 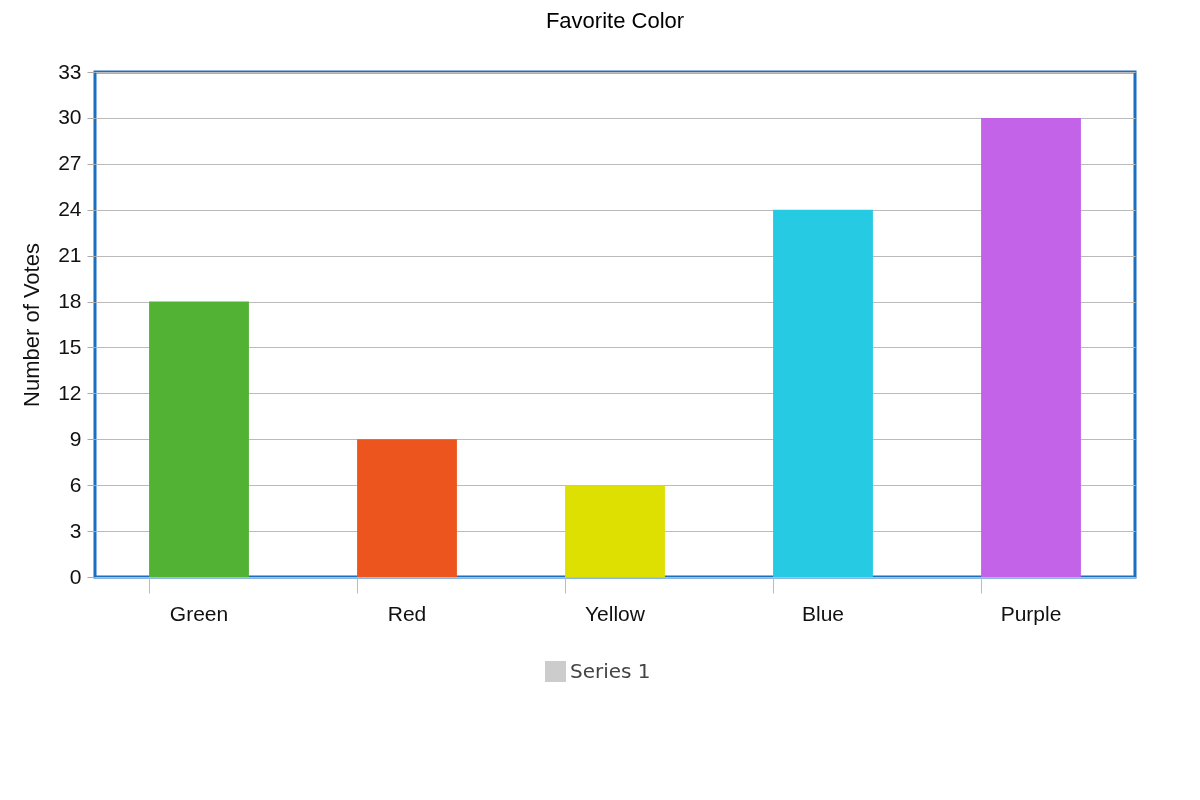 I want to click on y-tick-label: 12, so click(x=70, y=392).